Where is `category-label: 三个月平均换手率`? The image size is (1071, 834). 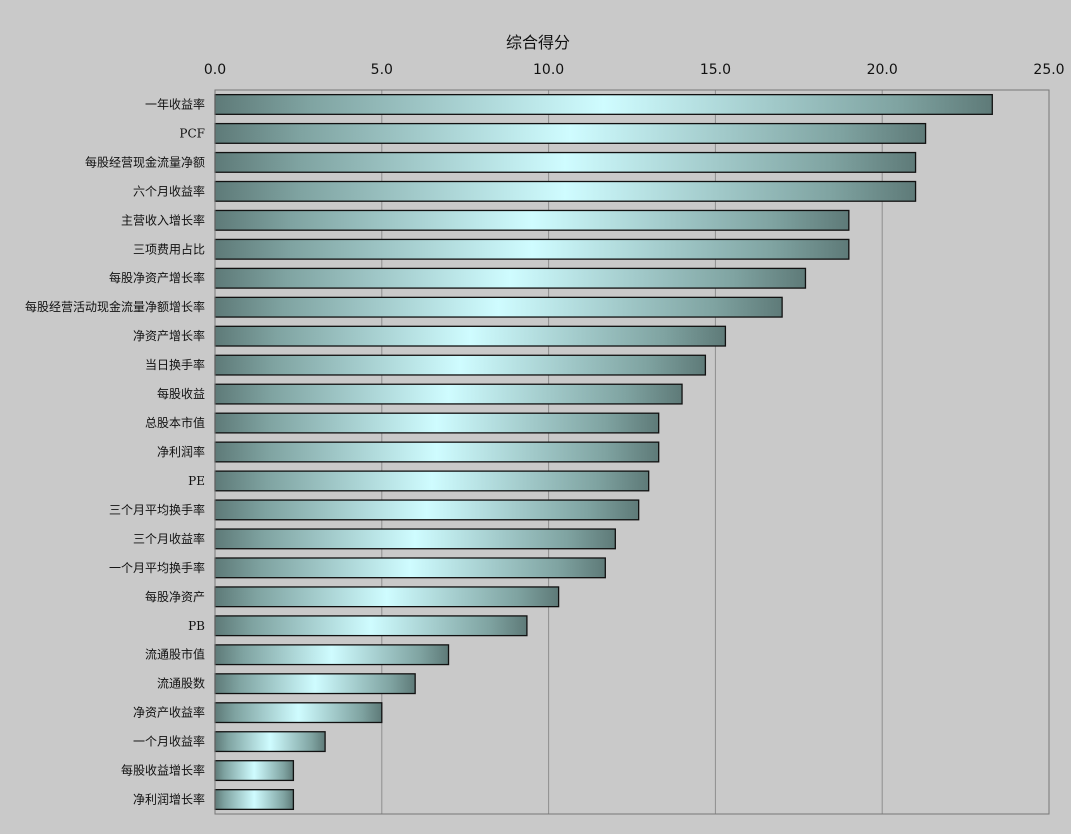 category-label: 三个月平均换手率 is located at coordinates (157, 509).